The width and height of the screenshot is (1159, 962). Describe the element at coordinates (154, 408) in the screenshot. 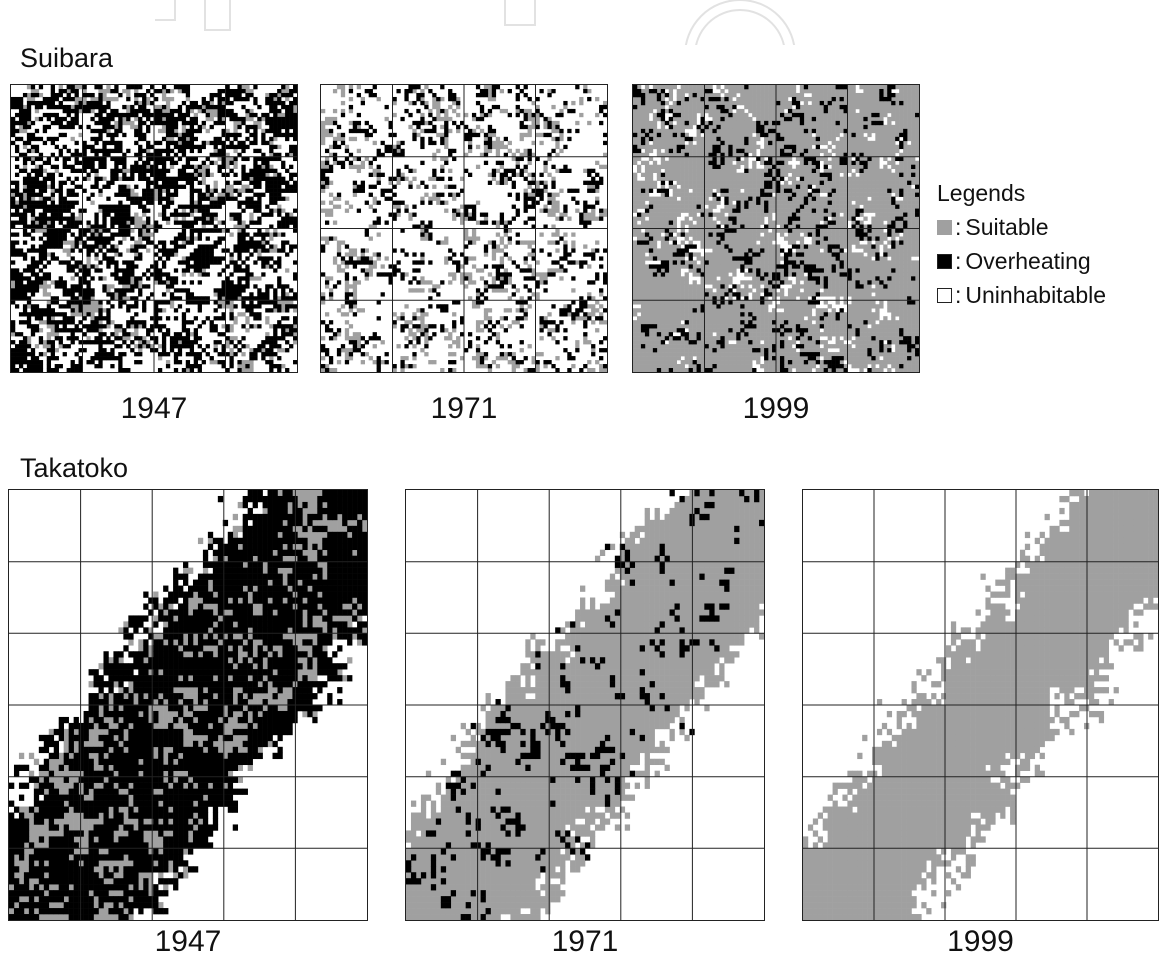

I see `suibara-1947-label: 1947` at that location.